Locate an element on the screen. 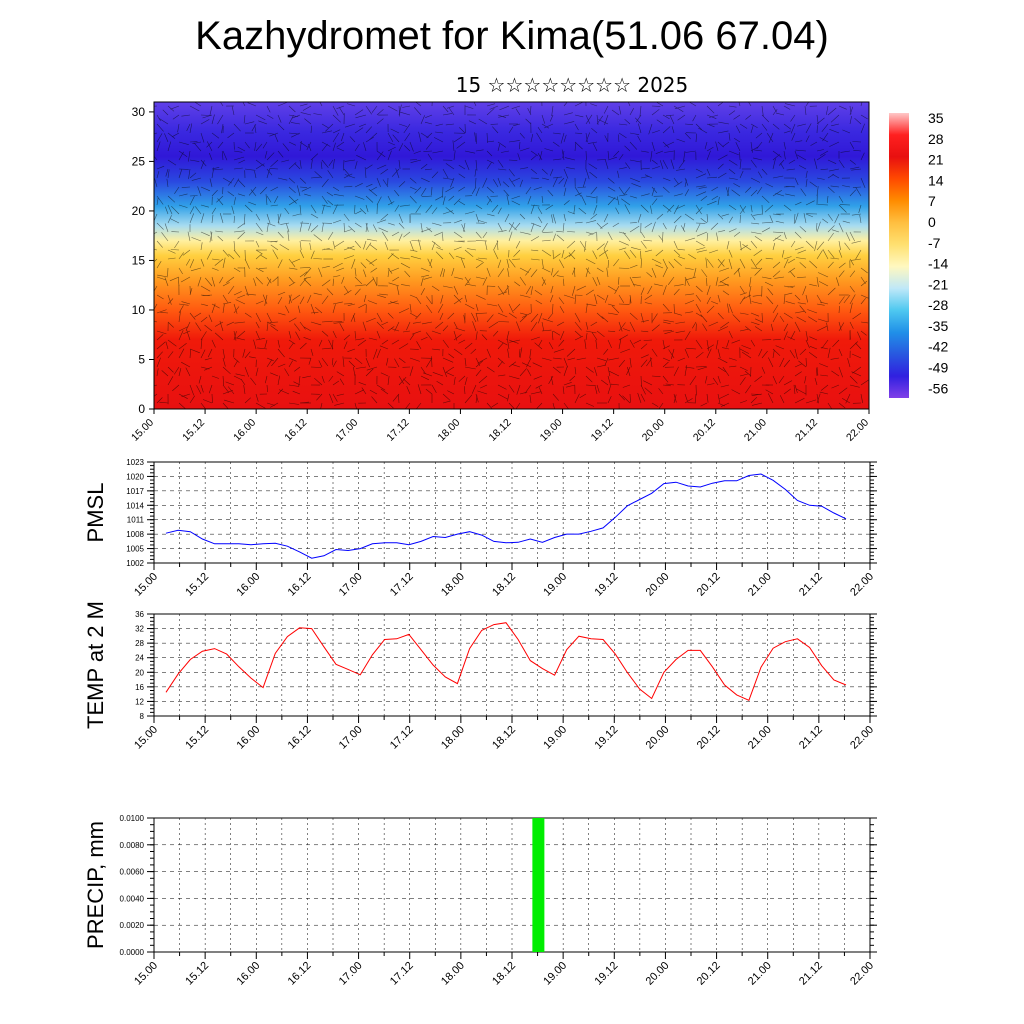 The image size is (1024, 1024). y-axis-title: PRECIP, mm is located at coordinates (95, 885).